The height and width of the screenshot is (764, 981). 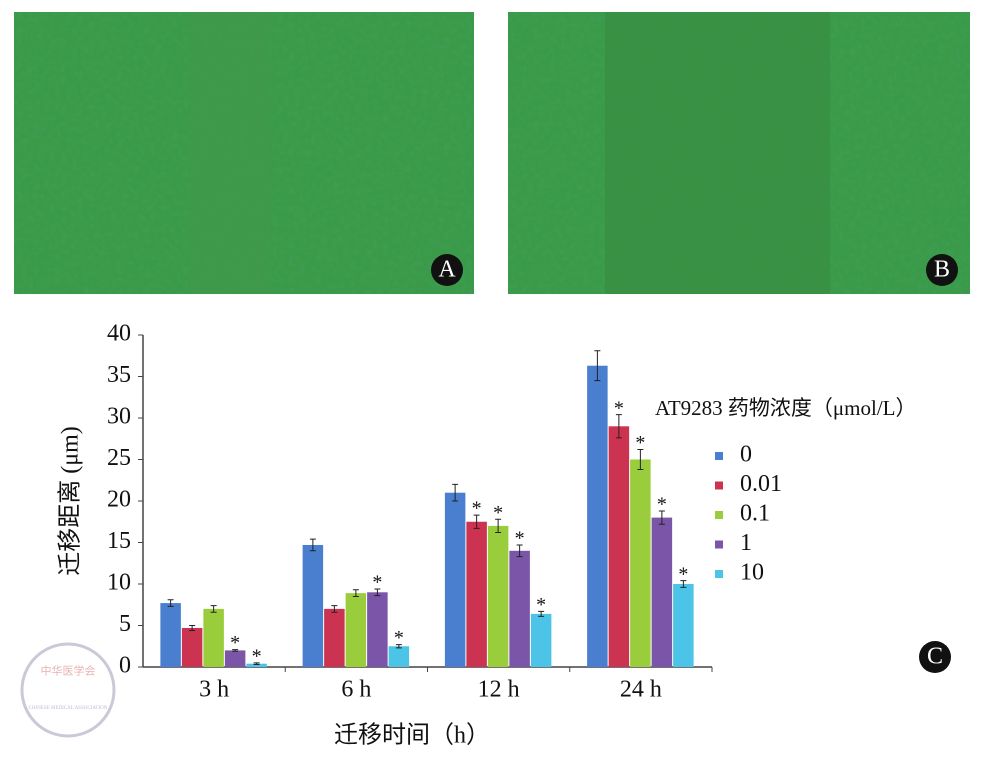 What do you see at coordinates (119, 417) in the screenshot?
I see `y-tick-label: 30` at bounding box center [119, 417].